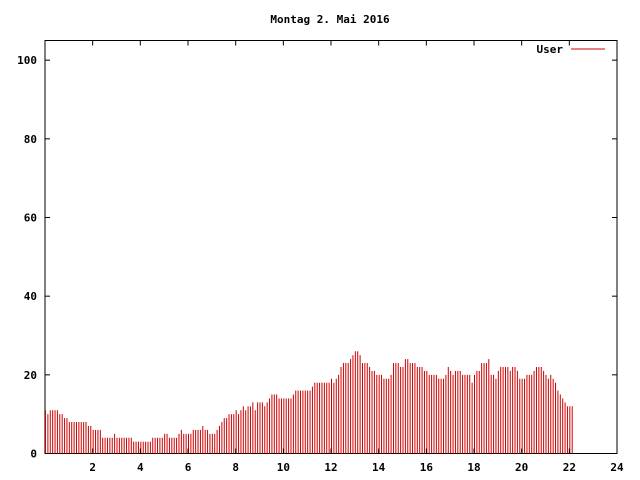 This screenshot has height=480, width=640. I want to click on x-tick-label: 14, so click(379, 467).